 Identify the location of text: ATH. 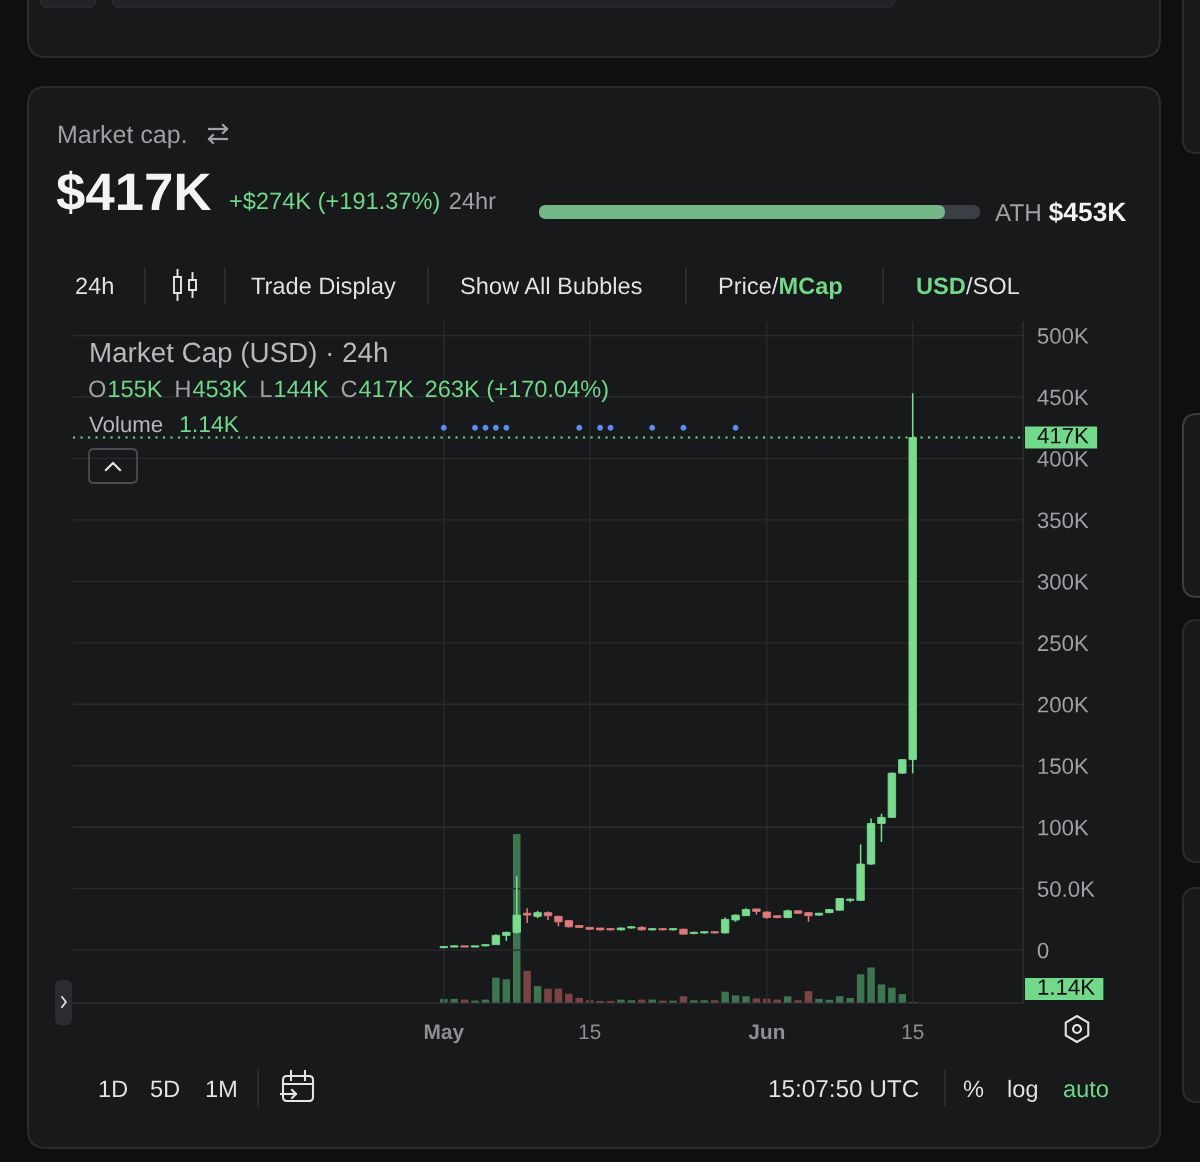
(1017, 212).